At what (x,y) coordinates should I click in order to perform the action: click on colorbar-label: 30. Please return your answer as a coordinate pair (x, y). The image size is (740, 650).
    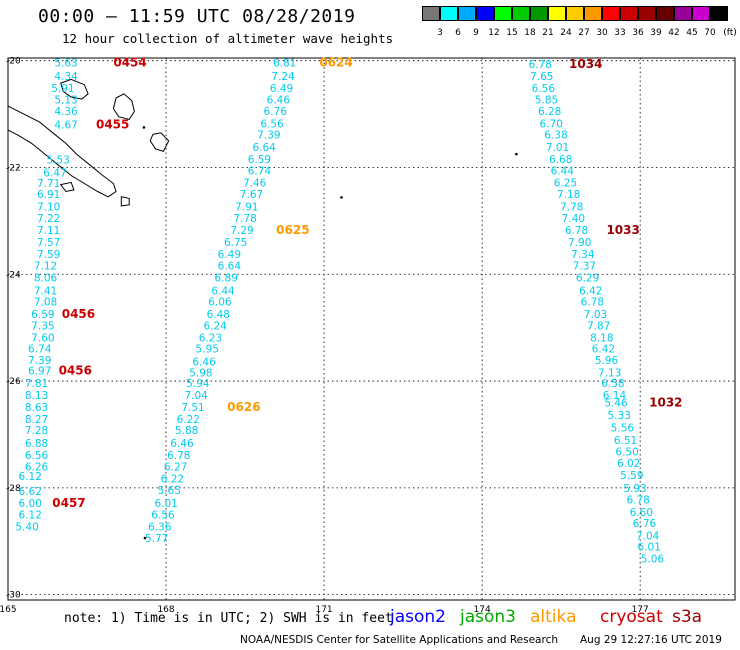
    Looking at the image, I should click on (602, 33).